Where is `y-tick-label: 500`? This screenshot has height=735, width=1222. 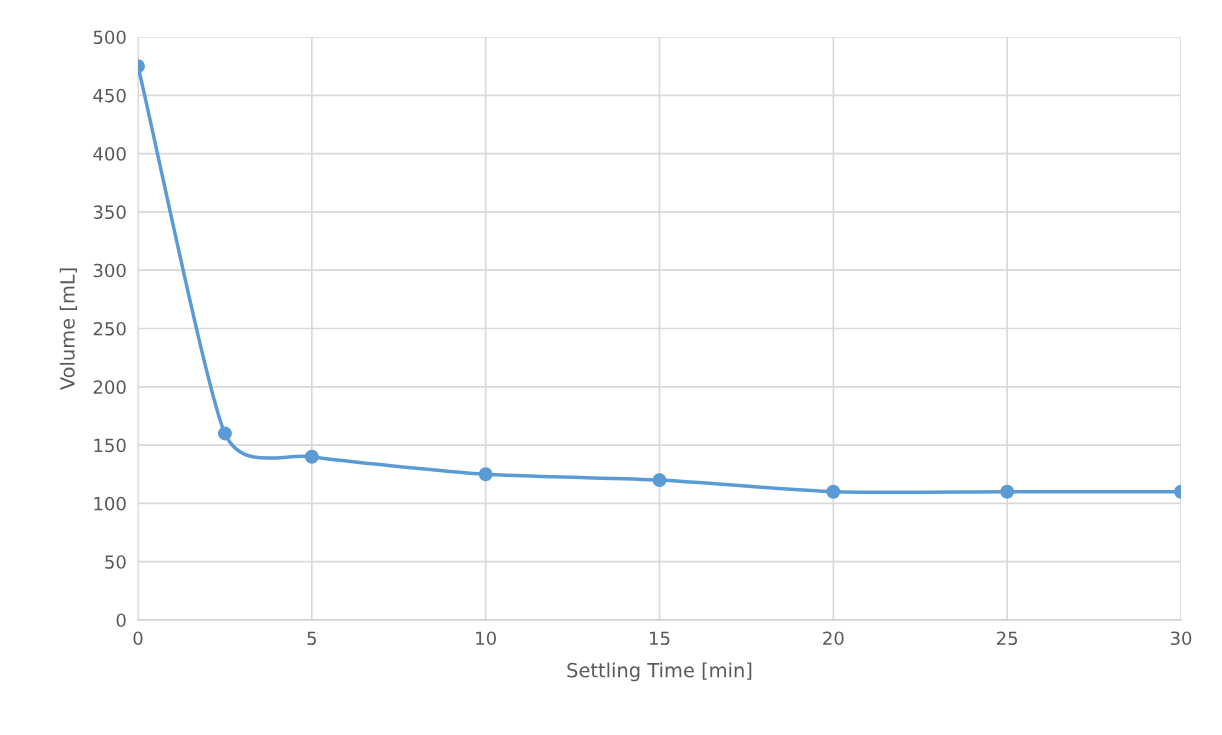
y-tick-label: 500 is located at coordinates (109, 37).